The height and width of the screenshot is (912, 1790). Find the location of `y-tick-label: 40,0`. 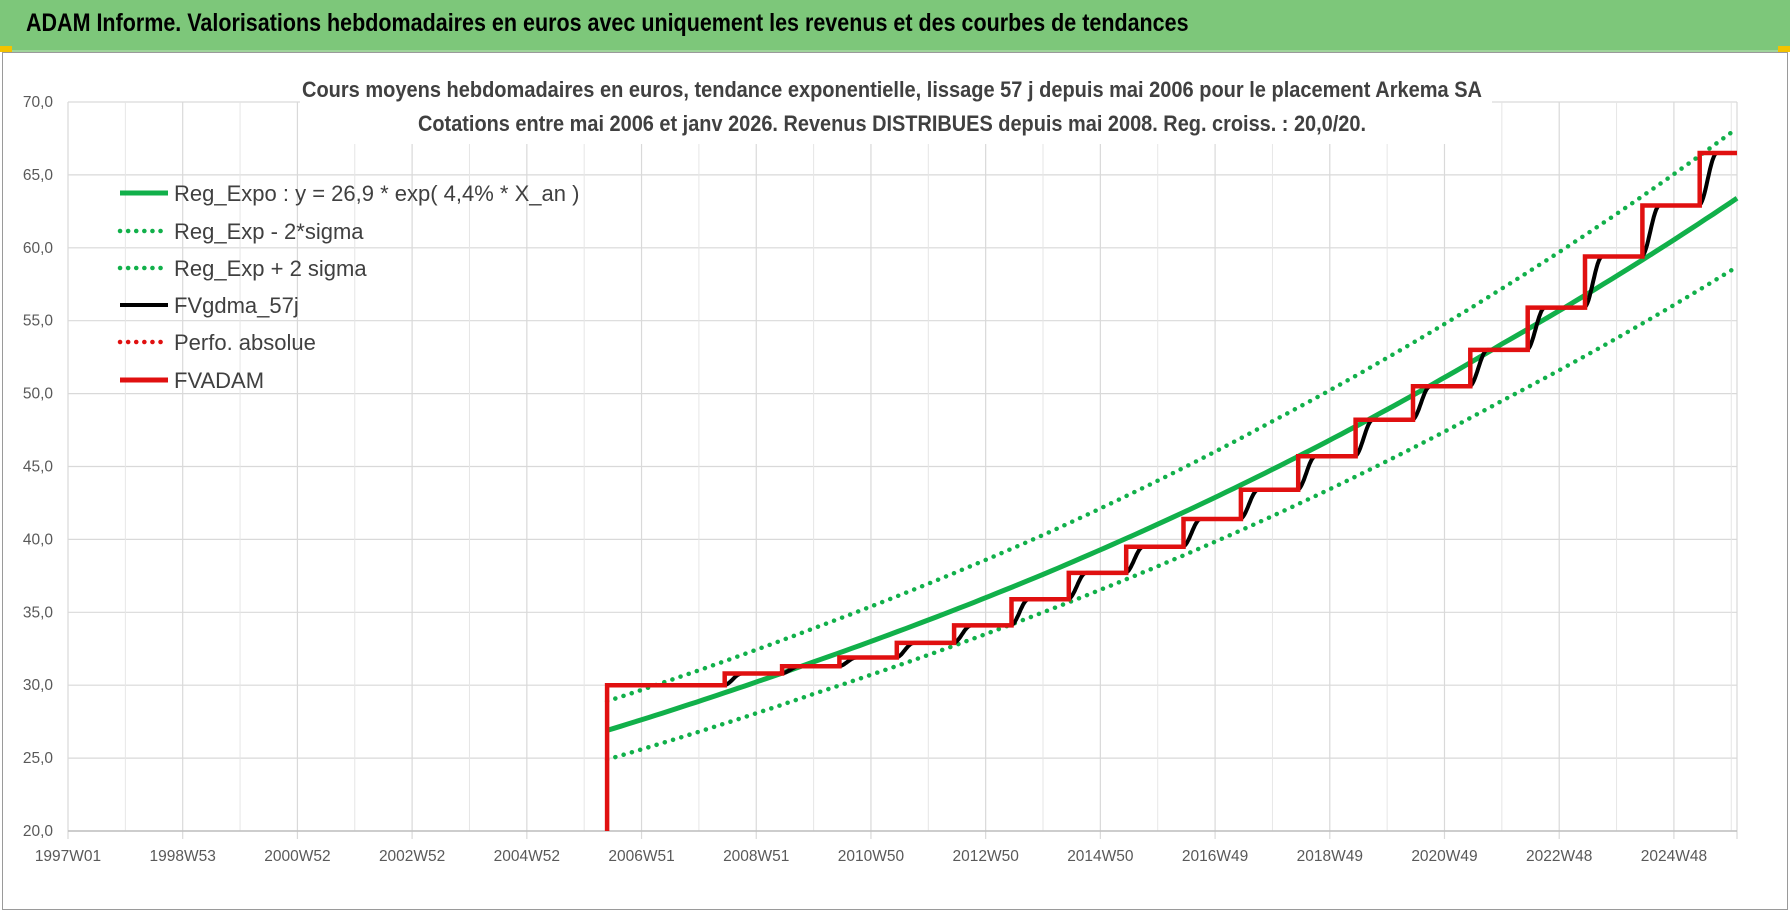

y-tick-label: 40,0 is located at coordinates (38, 539).